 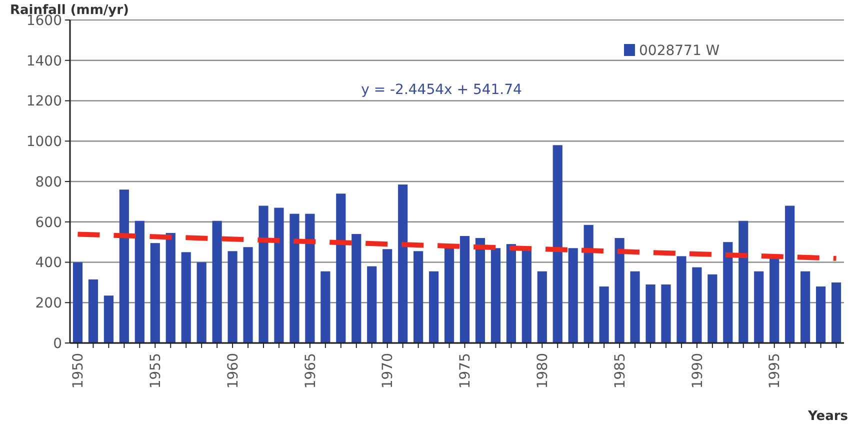 What do you see at coordinates (543, 371) in the screenshot?
I see `x-tick-label: 1980` at bounding box center [543, 371].